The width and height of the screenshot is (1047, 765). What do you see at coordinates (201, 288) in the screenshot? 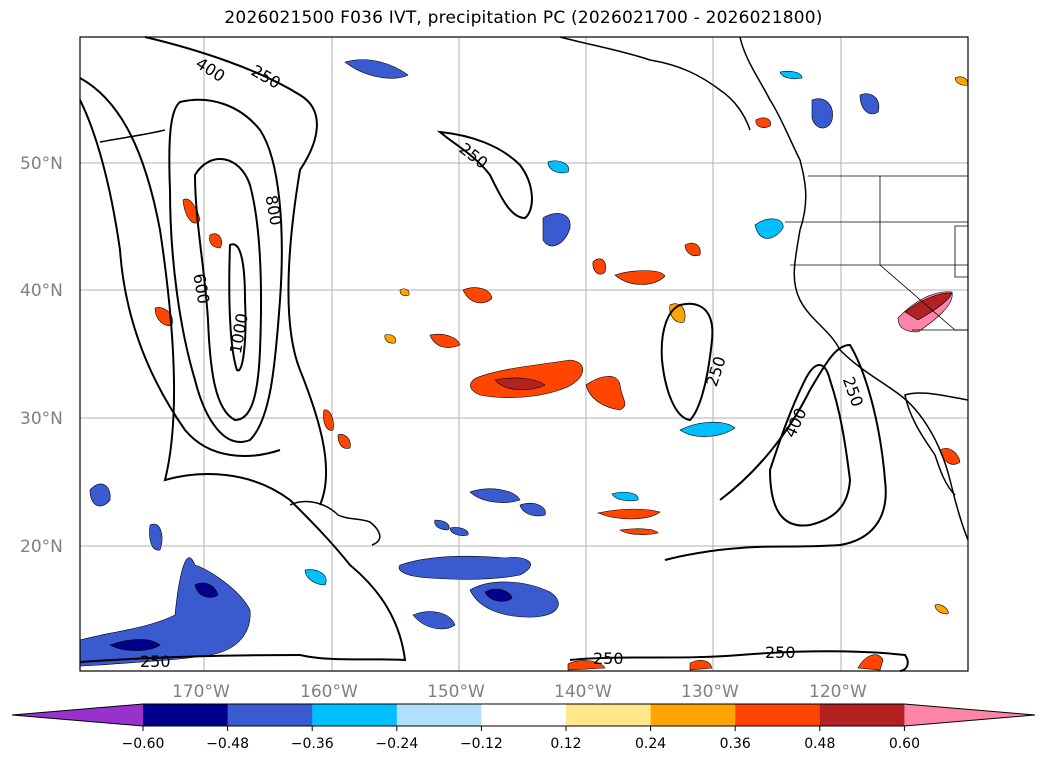
I see `contour-label: 600` at bounding box center [201, 288].